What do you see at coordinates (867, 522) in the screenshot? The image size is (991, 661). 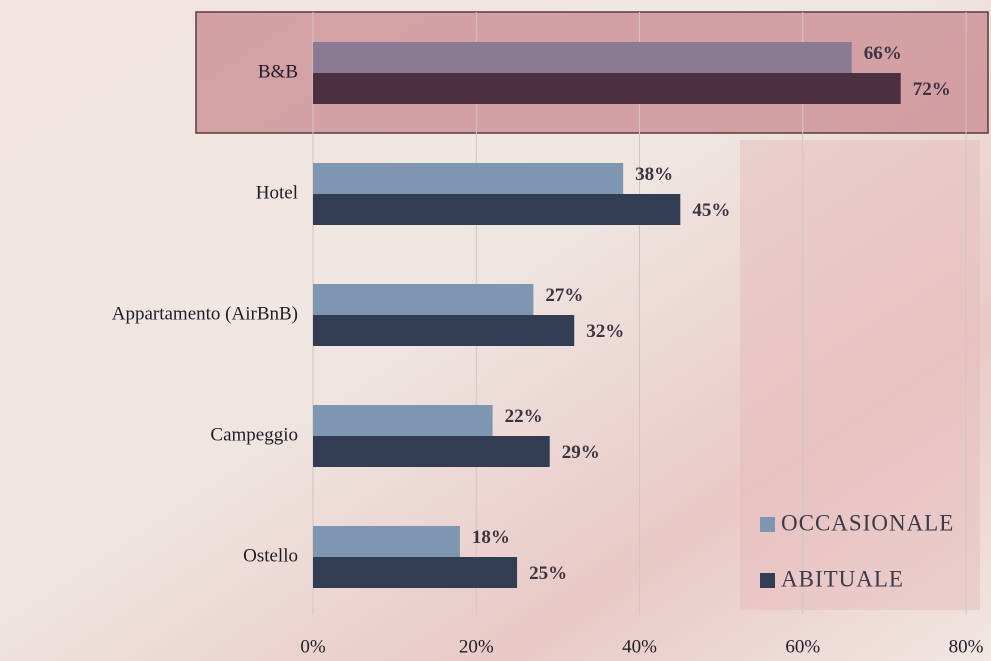 I see `legend-label: OCCASIONALE` at bounding box center [867, 522].